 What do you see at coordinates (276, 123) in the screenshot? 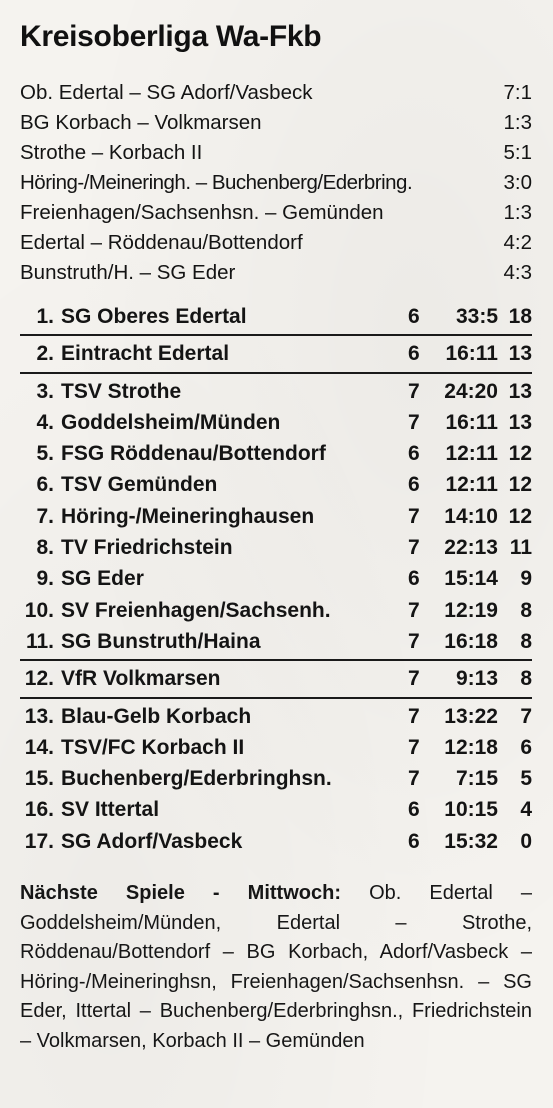
I see `result-row: BG Korbach – Volkmarsen 1:3` at bounding box center [276, 123].